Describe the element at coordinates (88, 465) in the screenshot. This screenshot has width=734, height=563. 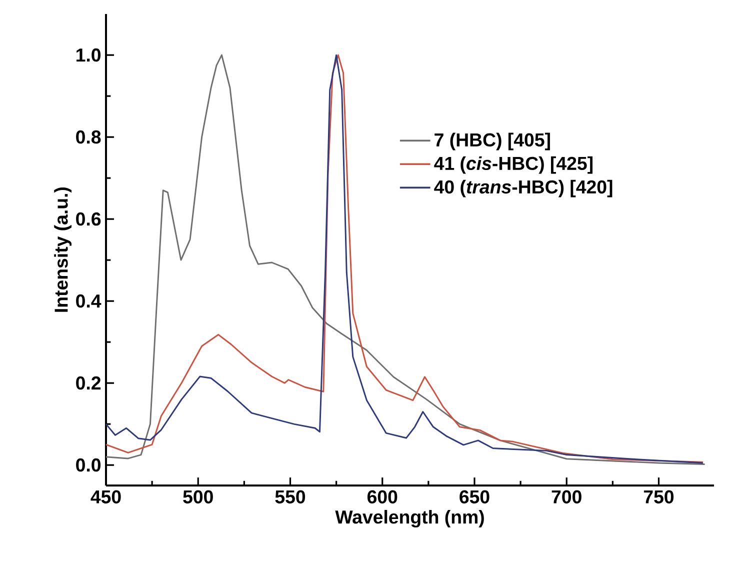
I see `y-tick-label: 0.0` at that location.